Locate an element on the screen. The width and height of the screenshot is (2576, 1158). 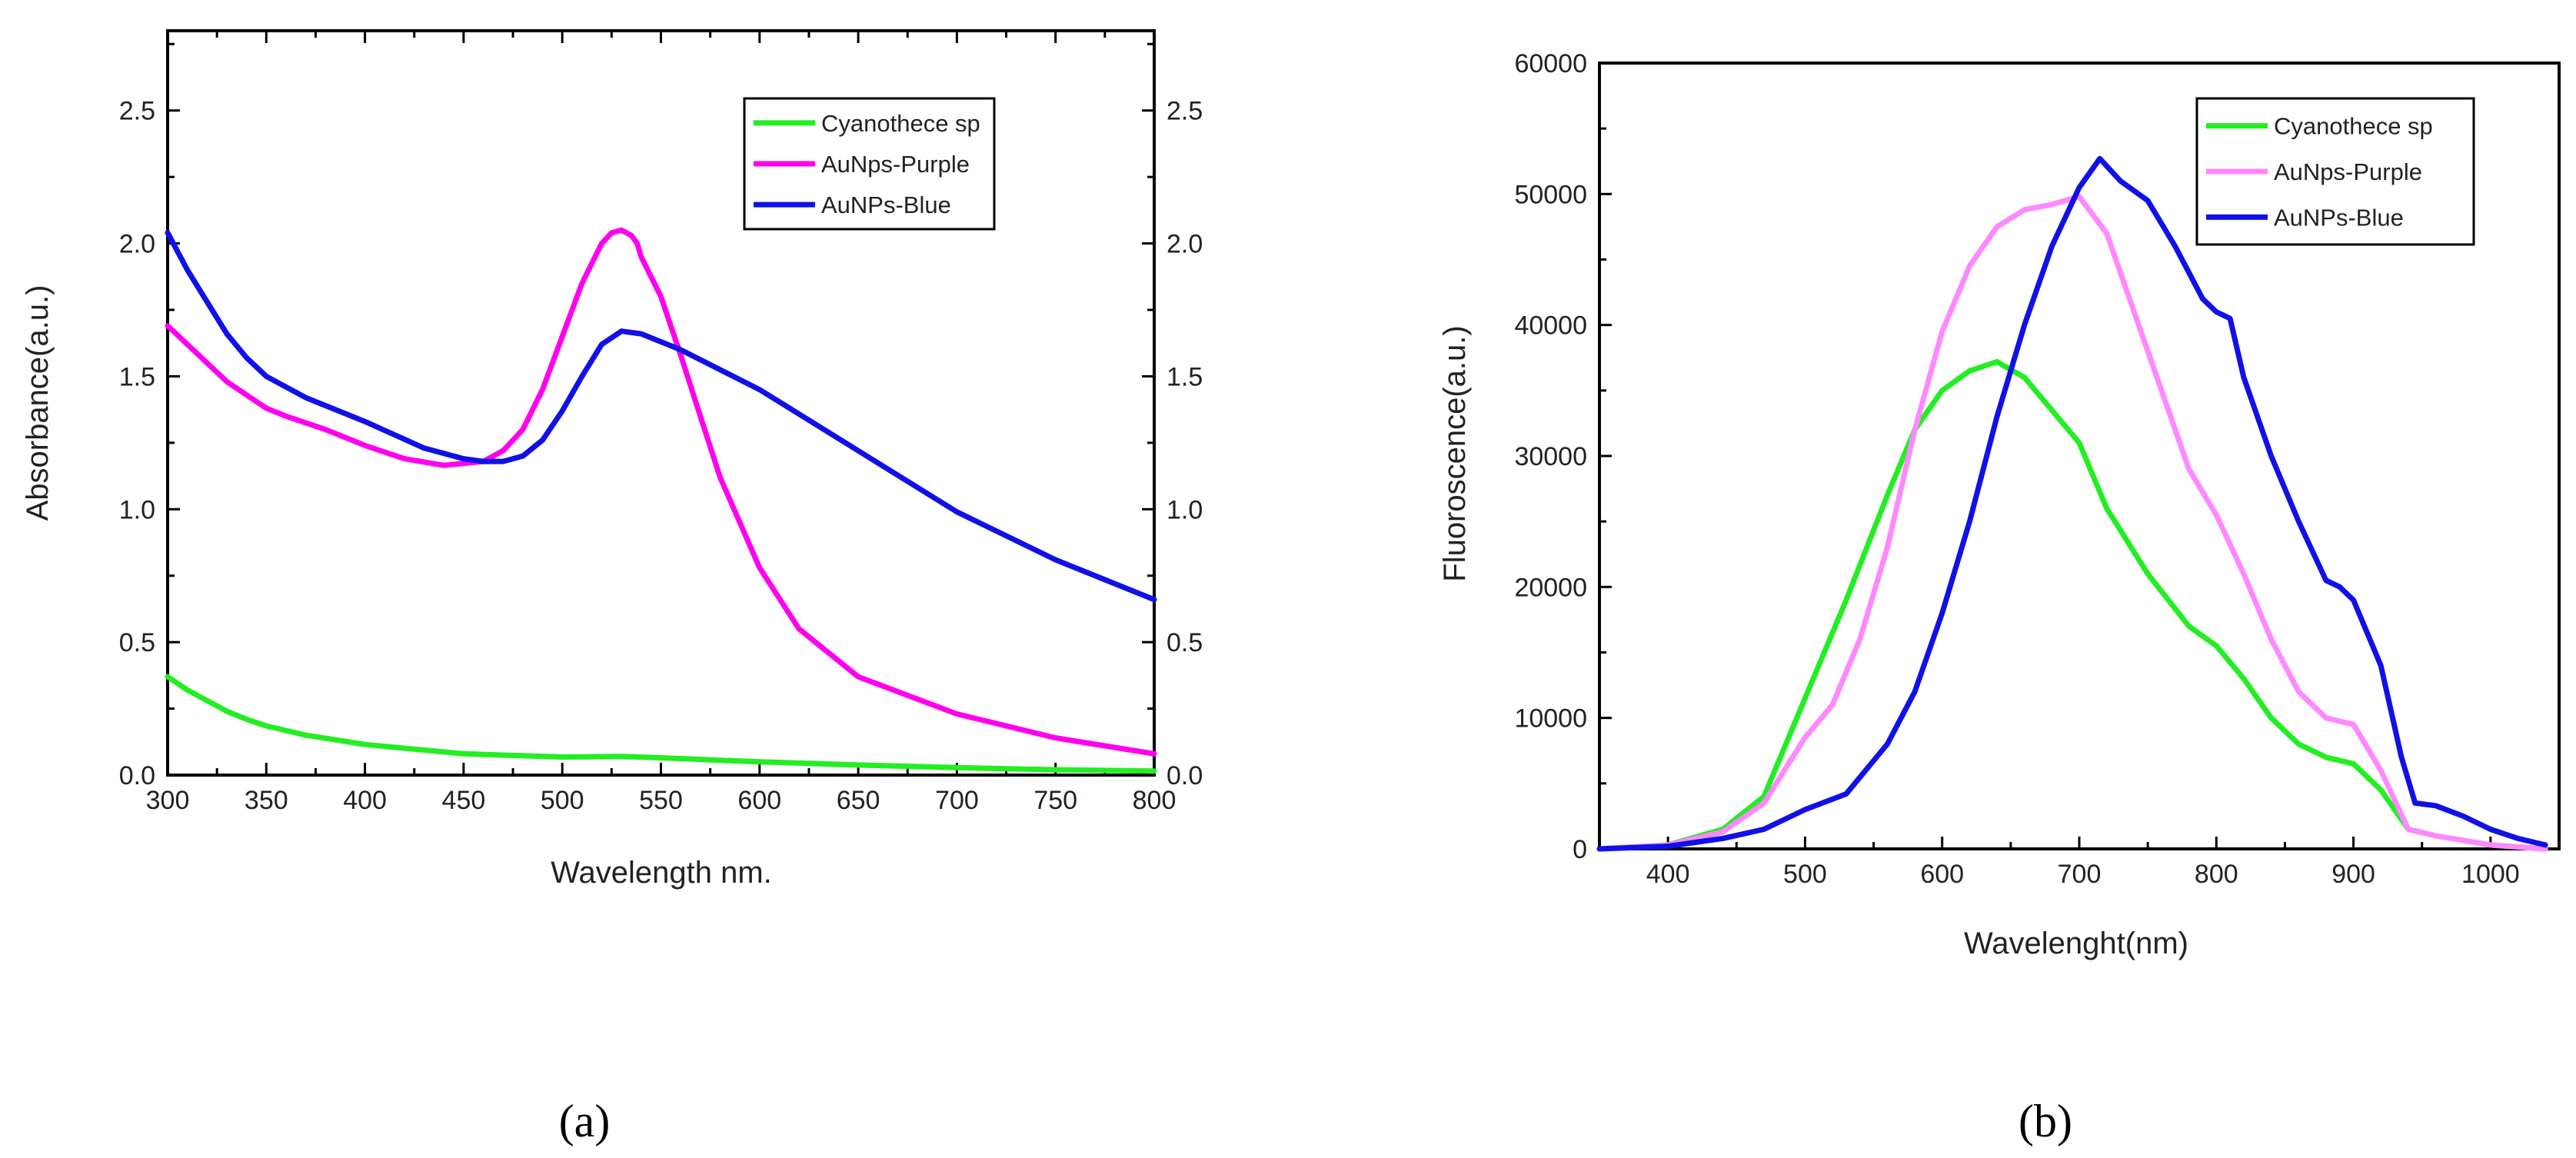
y-tick-label: 2.5 is located at coordinates (137, 111).